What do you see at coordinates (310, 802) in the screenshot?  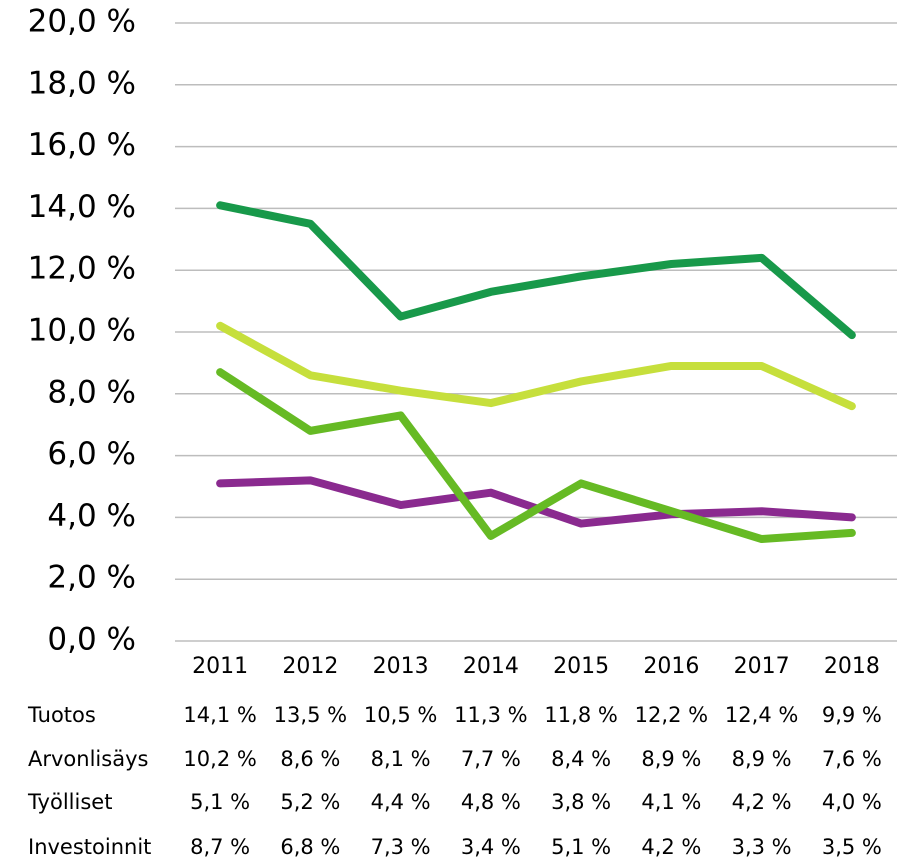 I see `table-cell: 5,2 %` at bounding box center [310, 802].